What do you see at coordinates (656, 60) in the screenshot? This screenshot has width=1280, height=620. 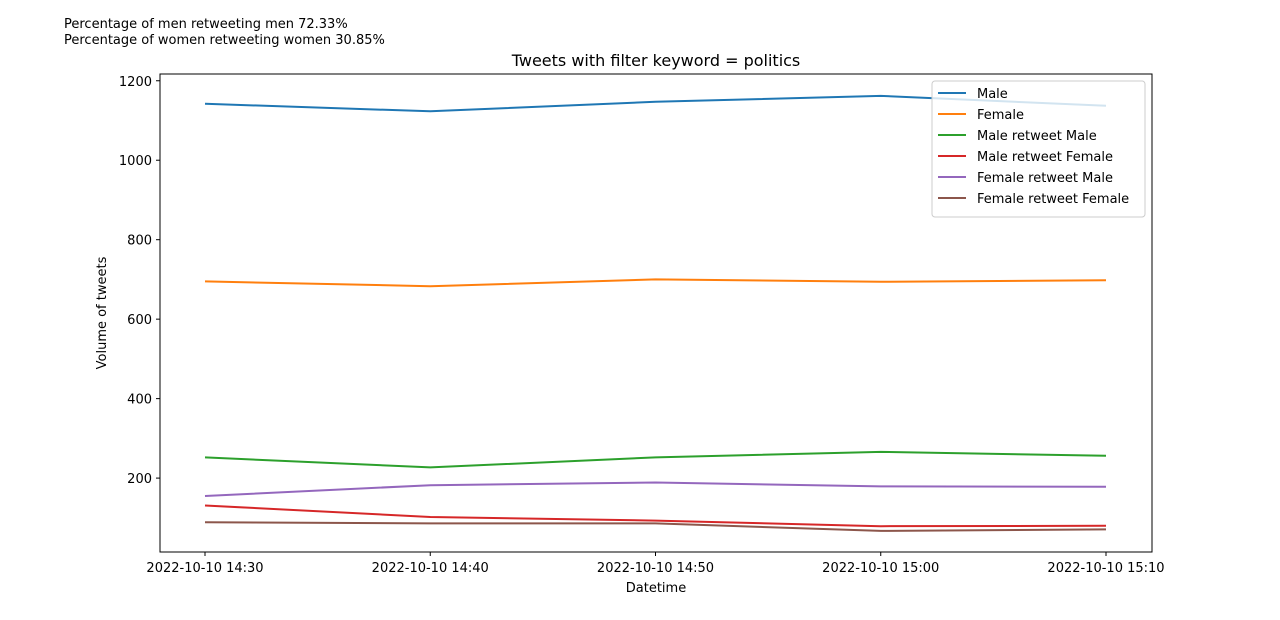 I see `chart-title: Tweets with filter keyword = politics` at bounding box center [656, 60].